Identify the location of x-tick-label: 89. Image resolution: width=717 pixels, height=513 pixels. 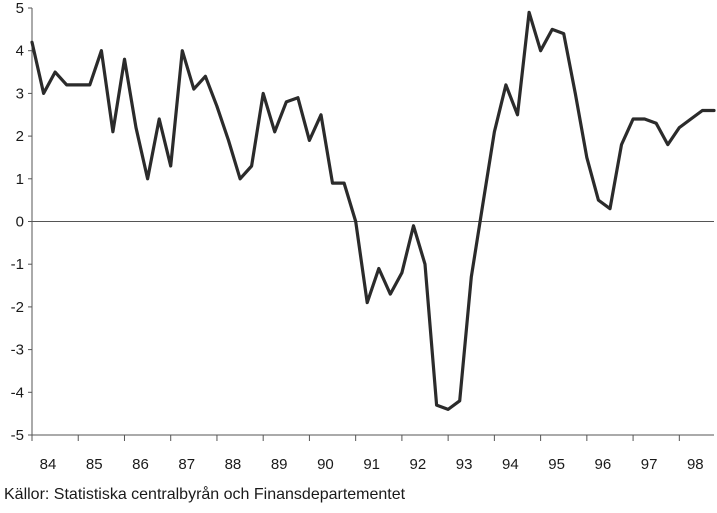
(279, 464).